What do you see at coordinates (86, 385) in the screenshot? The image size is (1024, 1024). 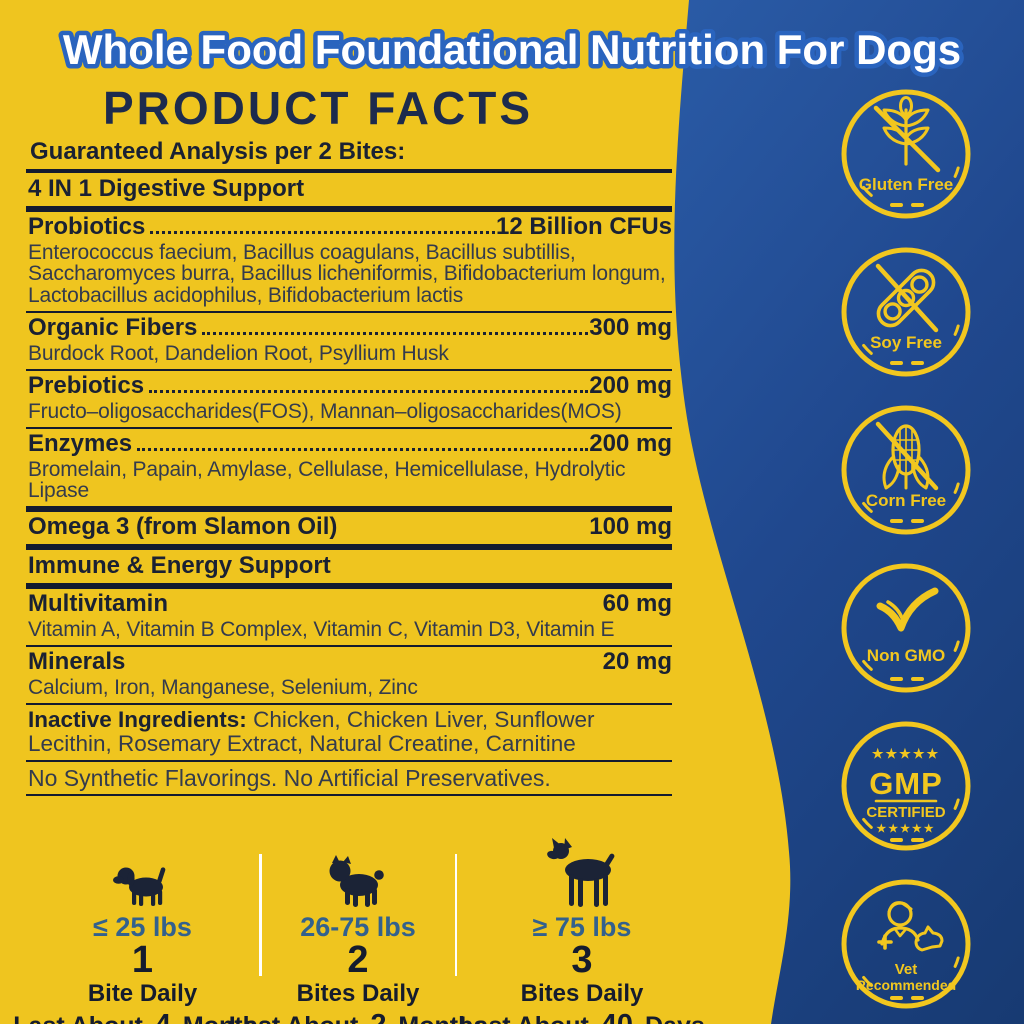 I see `nutrient-label: Prebiotics` at bounding box center [86, 385].